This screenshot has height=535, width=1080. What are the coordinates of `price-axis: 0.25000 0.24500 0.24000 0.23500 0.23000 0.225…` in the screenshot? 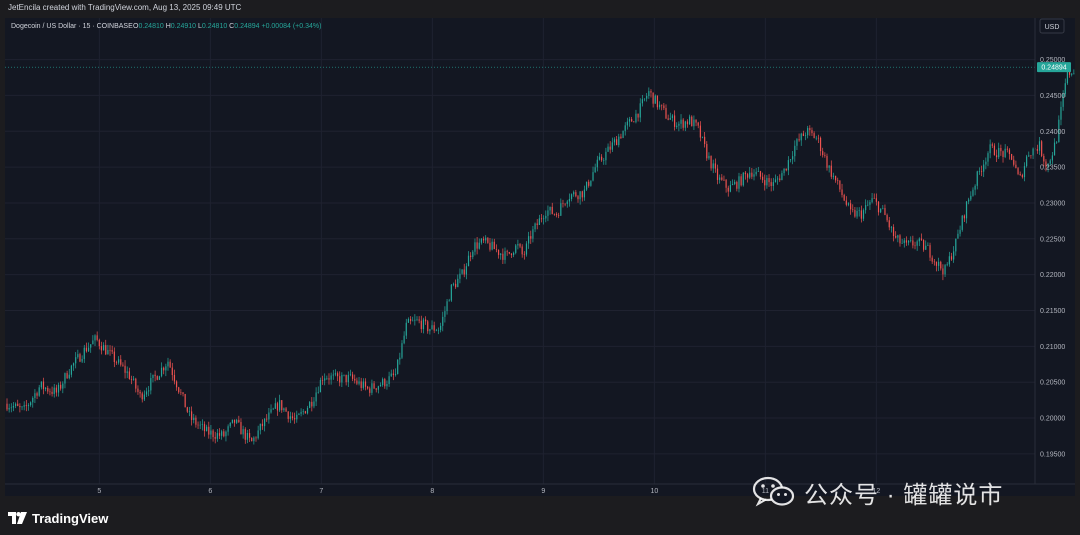 It's located at (1052, 257).